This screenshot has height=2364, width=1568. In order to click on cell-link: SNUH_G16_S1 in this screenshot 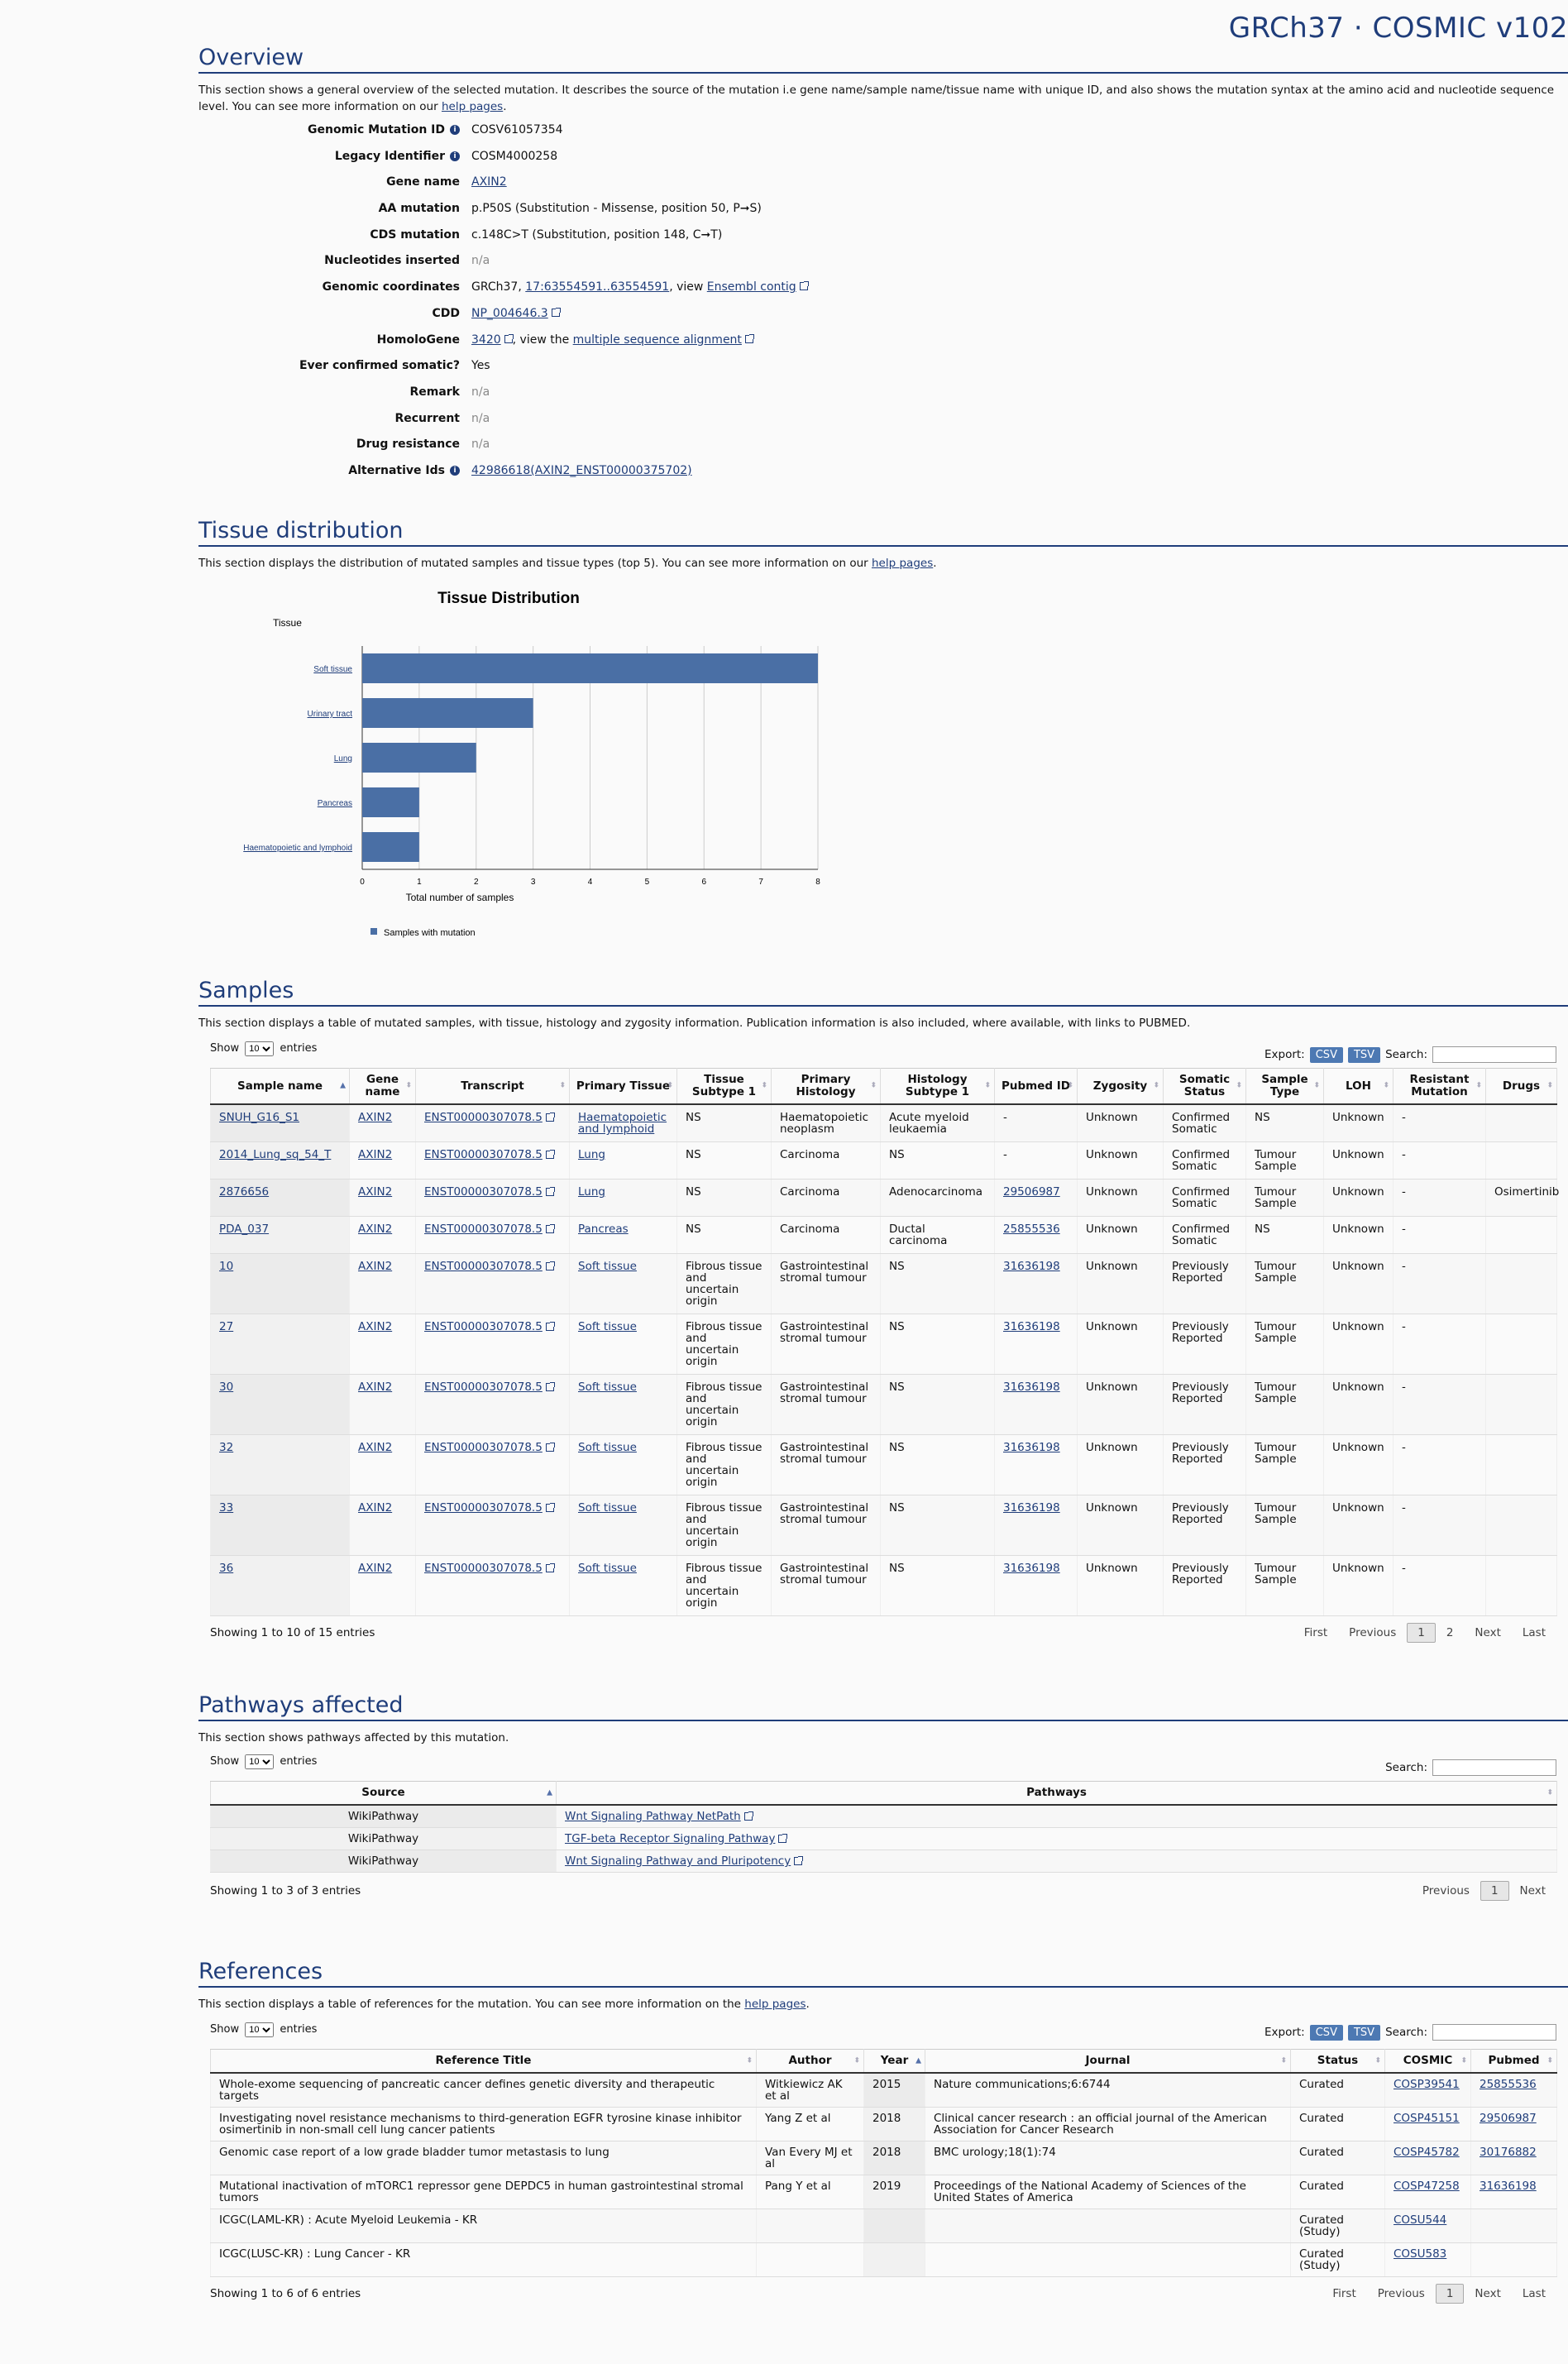, I will do `click(259, 1117)`.